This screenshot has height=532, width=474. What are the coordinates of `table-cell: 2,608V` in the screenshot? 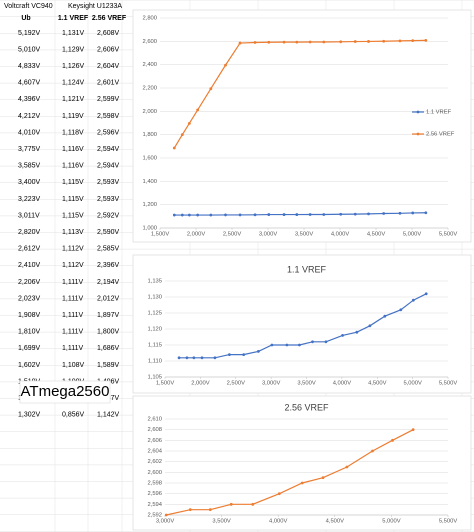 It's located at (108, 33).